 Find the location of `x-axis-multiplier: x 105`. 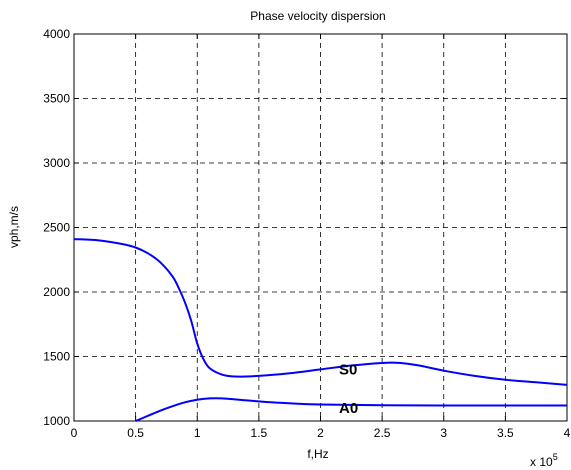

x-axis-multiplier: x 105 is located at coordinates (544, 460).